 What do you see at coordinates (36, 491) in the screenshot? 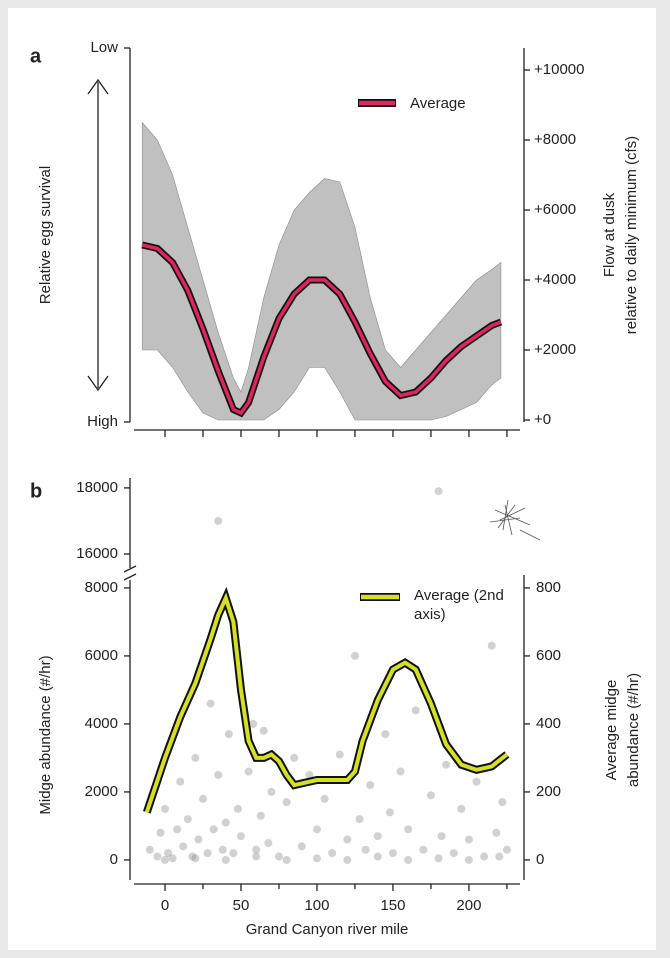
I see `panel-letter: b` at bounding box center [36, 491].